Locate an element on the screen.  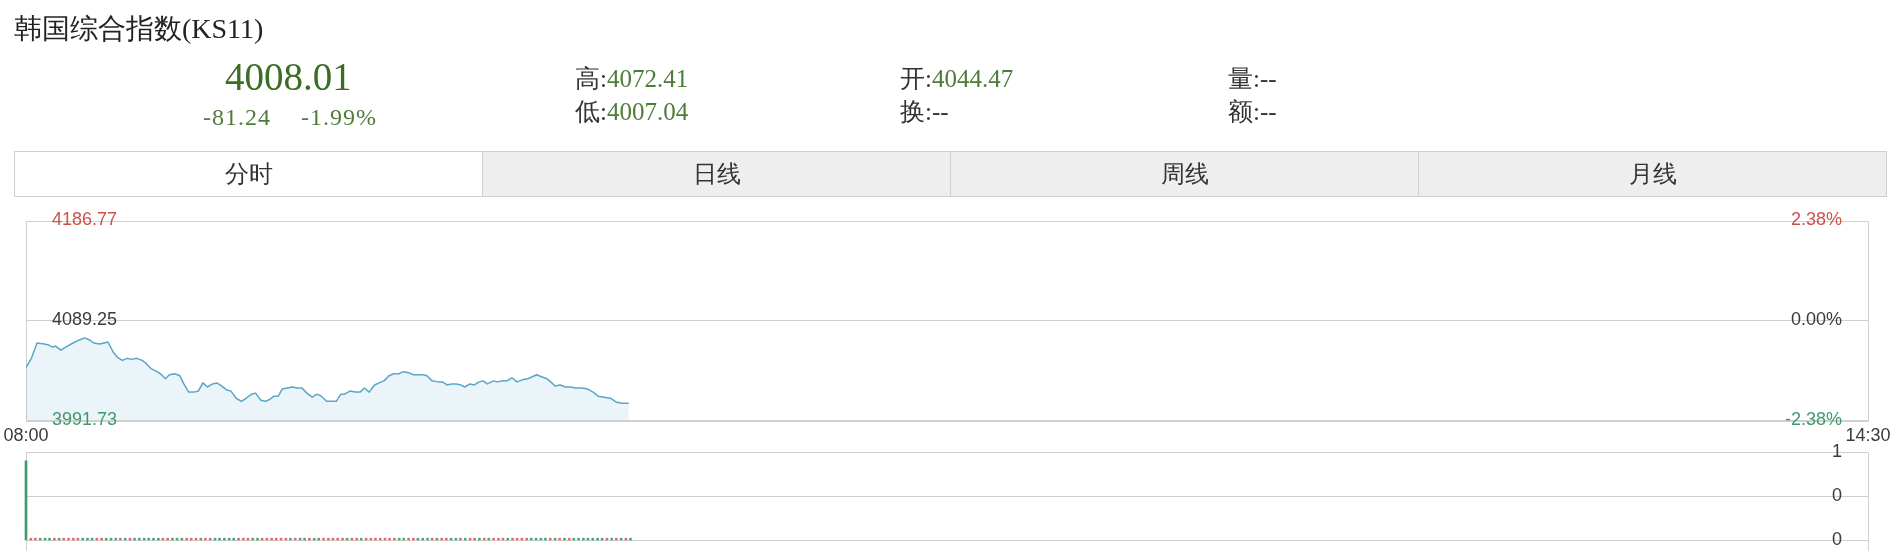
text: 月线 is located at coordinates (1652, 174).